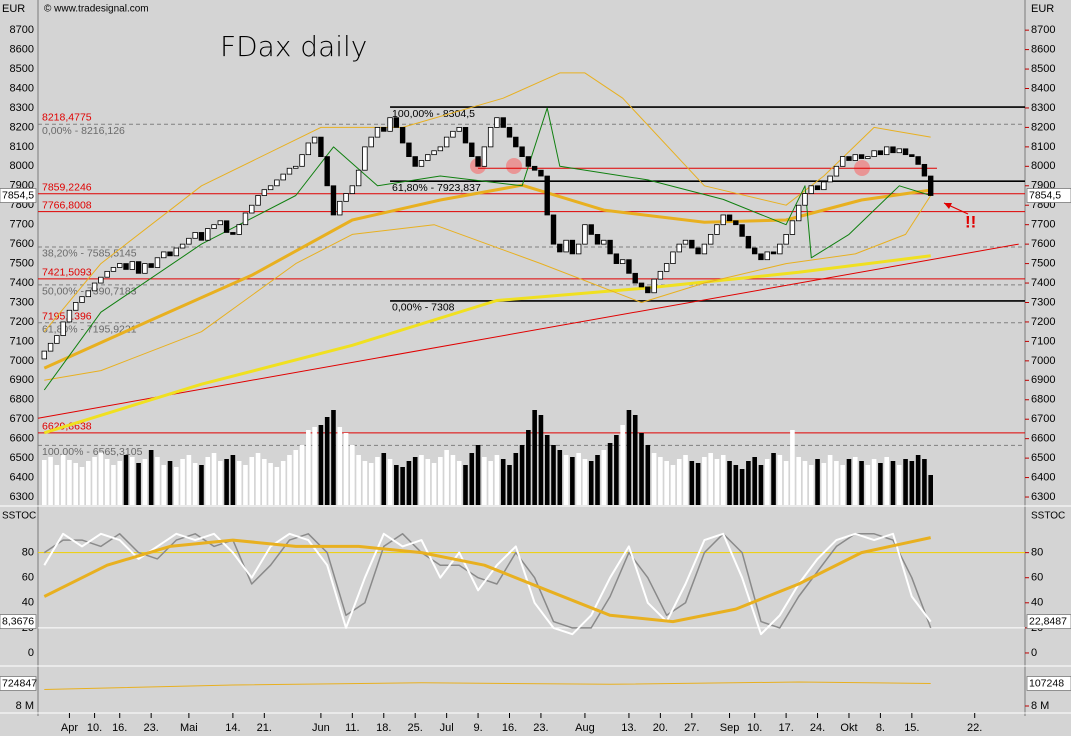 The width and height of the screenshot is (1071, 736). What do you see at coordinates (1037, 578) in the screenshot?
I see `y-tick-label: 60` at bounding box center [1037, 578].